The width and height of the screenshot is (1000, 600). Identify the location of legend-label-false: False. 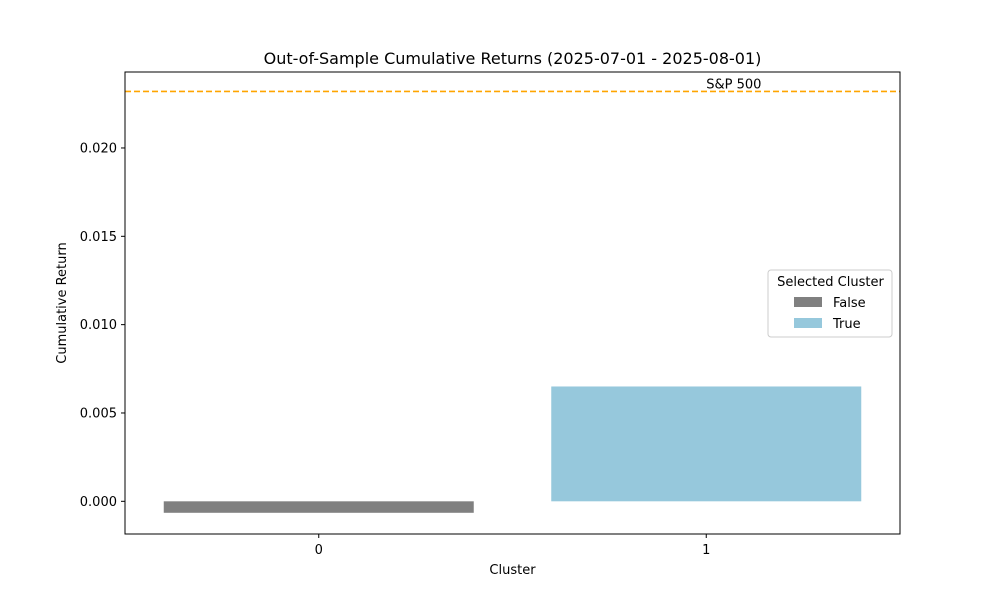
(849, 303).